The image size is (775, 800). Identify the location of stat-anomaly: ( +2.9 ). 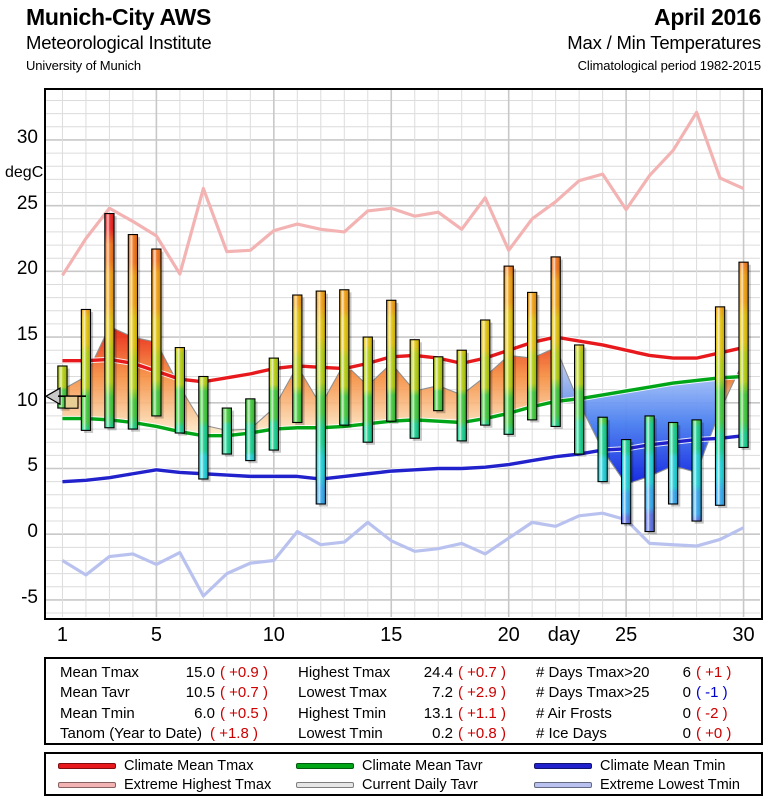
(482, 693).